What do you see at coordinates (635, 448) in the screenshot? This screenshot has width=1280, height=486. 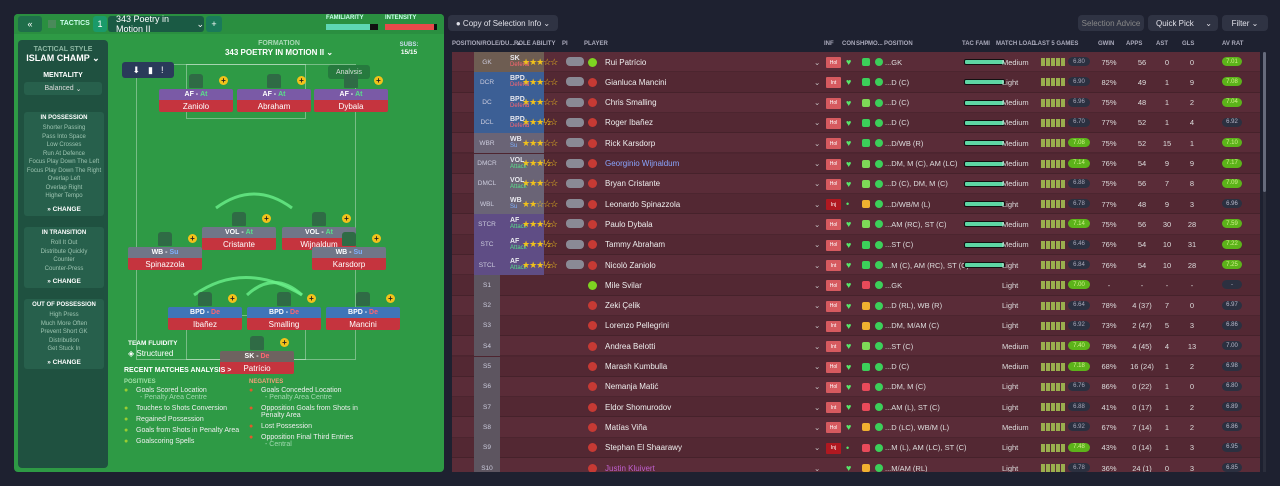 I see `player-name: Stephan El Shaarawy` at bounding box center [635, 448].